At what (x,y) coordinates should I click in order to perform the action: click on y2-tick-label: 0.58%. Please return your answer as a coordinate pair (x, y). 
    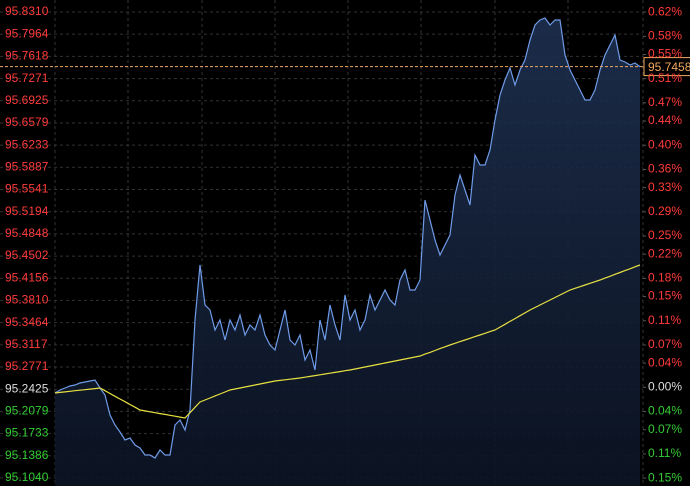
    Looking at the image, I should click on (665, 35).